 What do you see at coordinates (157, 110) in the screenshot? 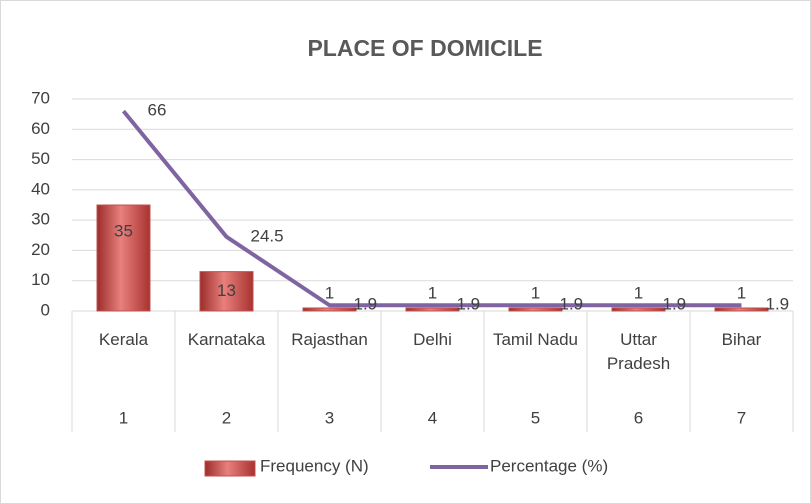
I see `line-value-label: 66` at bounding box center [157, 110].